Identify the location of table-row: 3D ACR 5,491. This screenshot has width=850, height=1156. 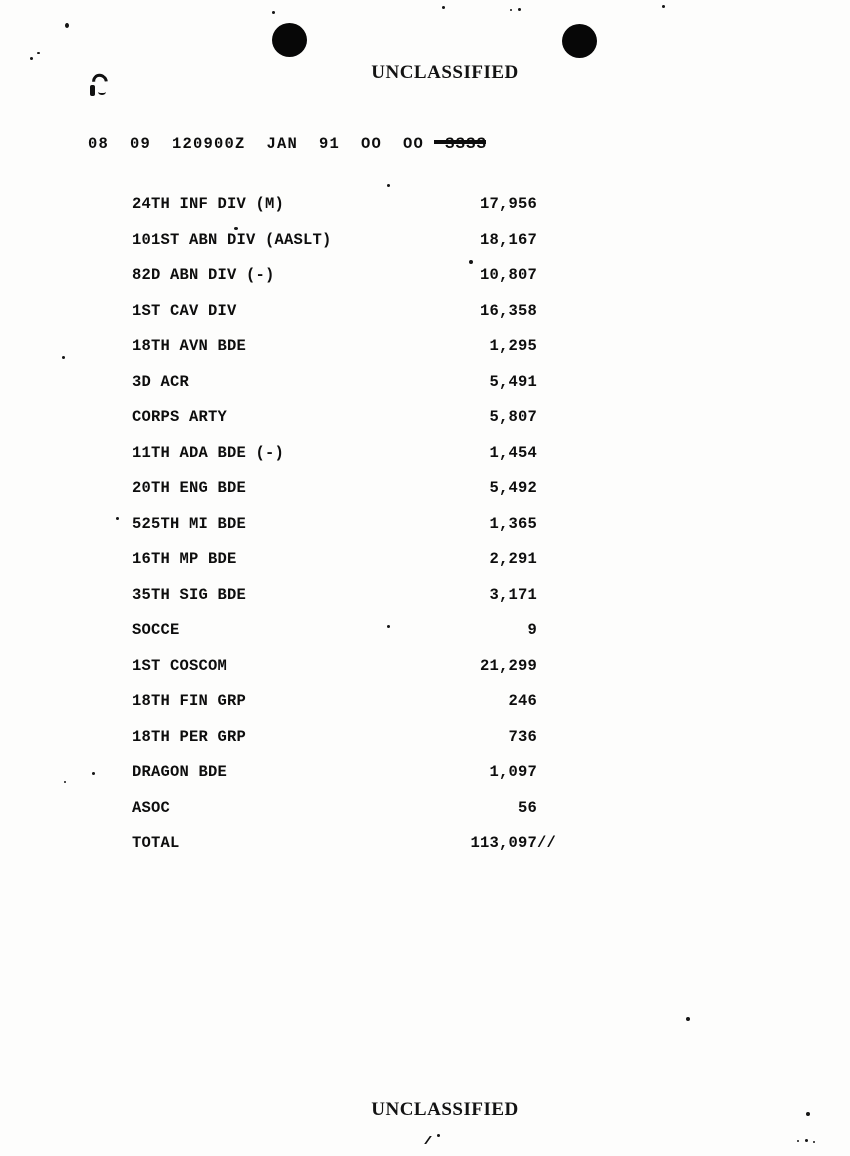
(425, 391).